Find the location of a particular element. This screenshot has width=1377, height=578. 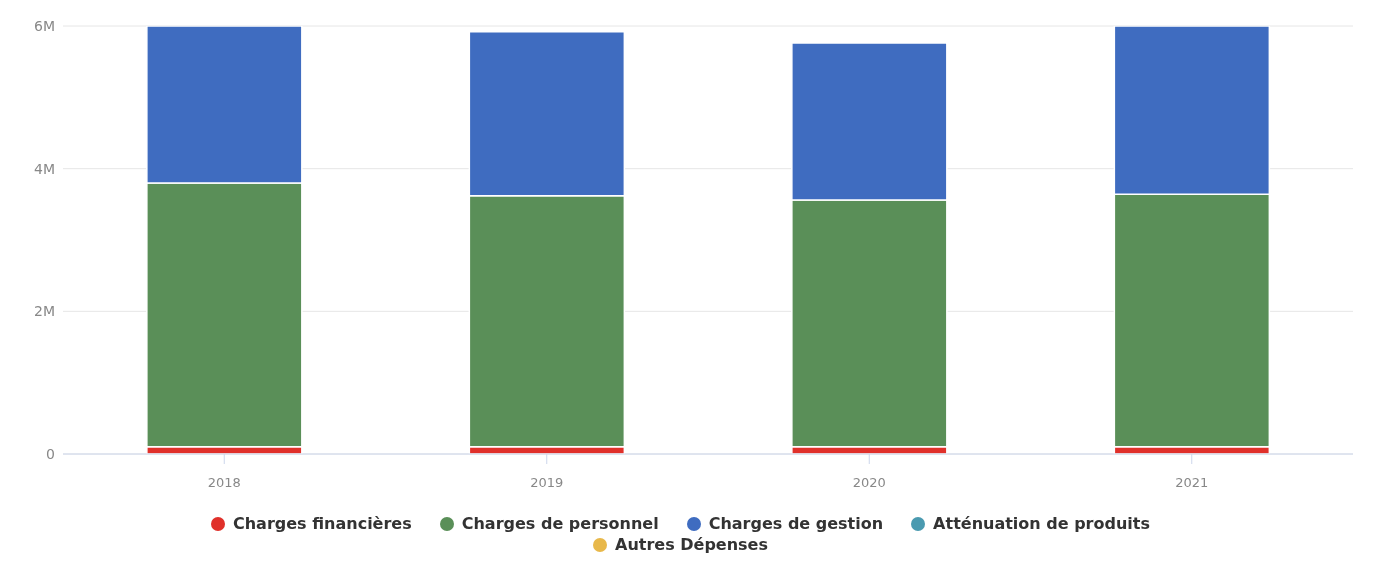

x-tick-label: 2020 is located at coordinates (869, 483).